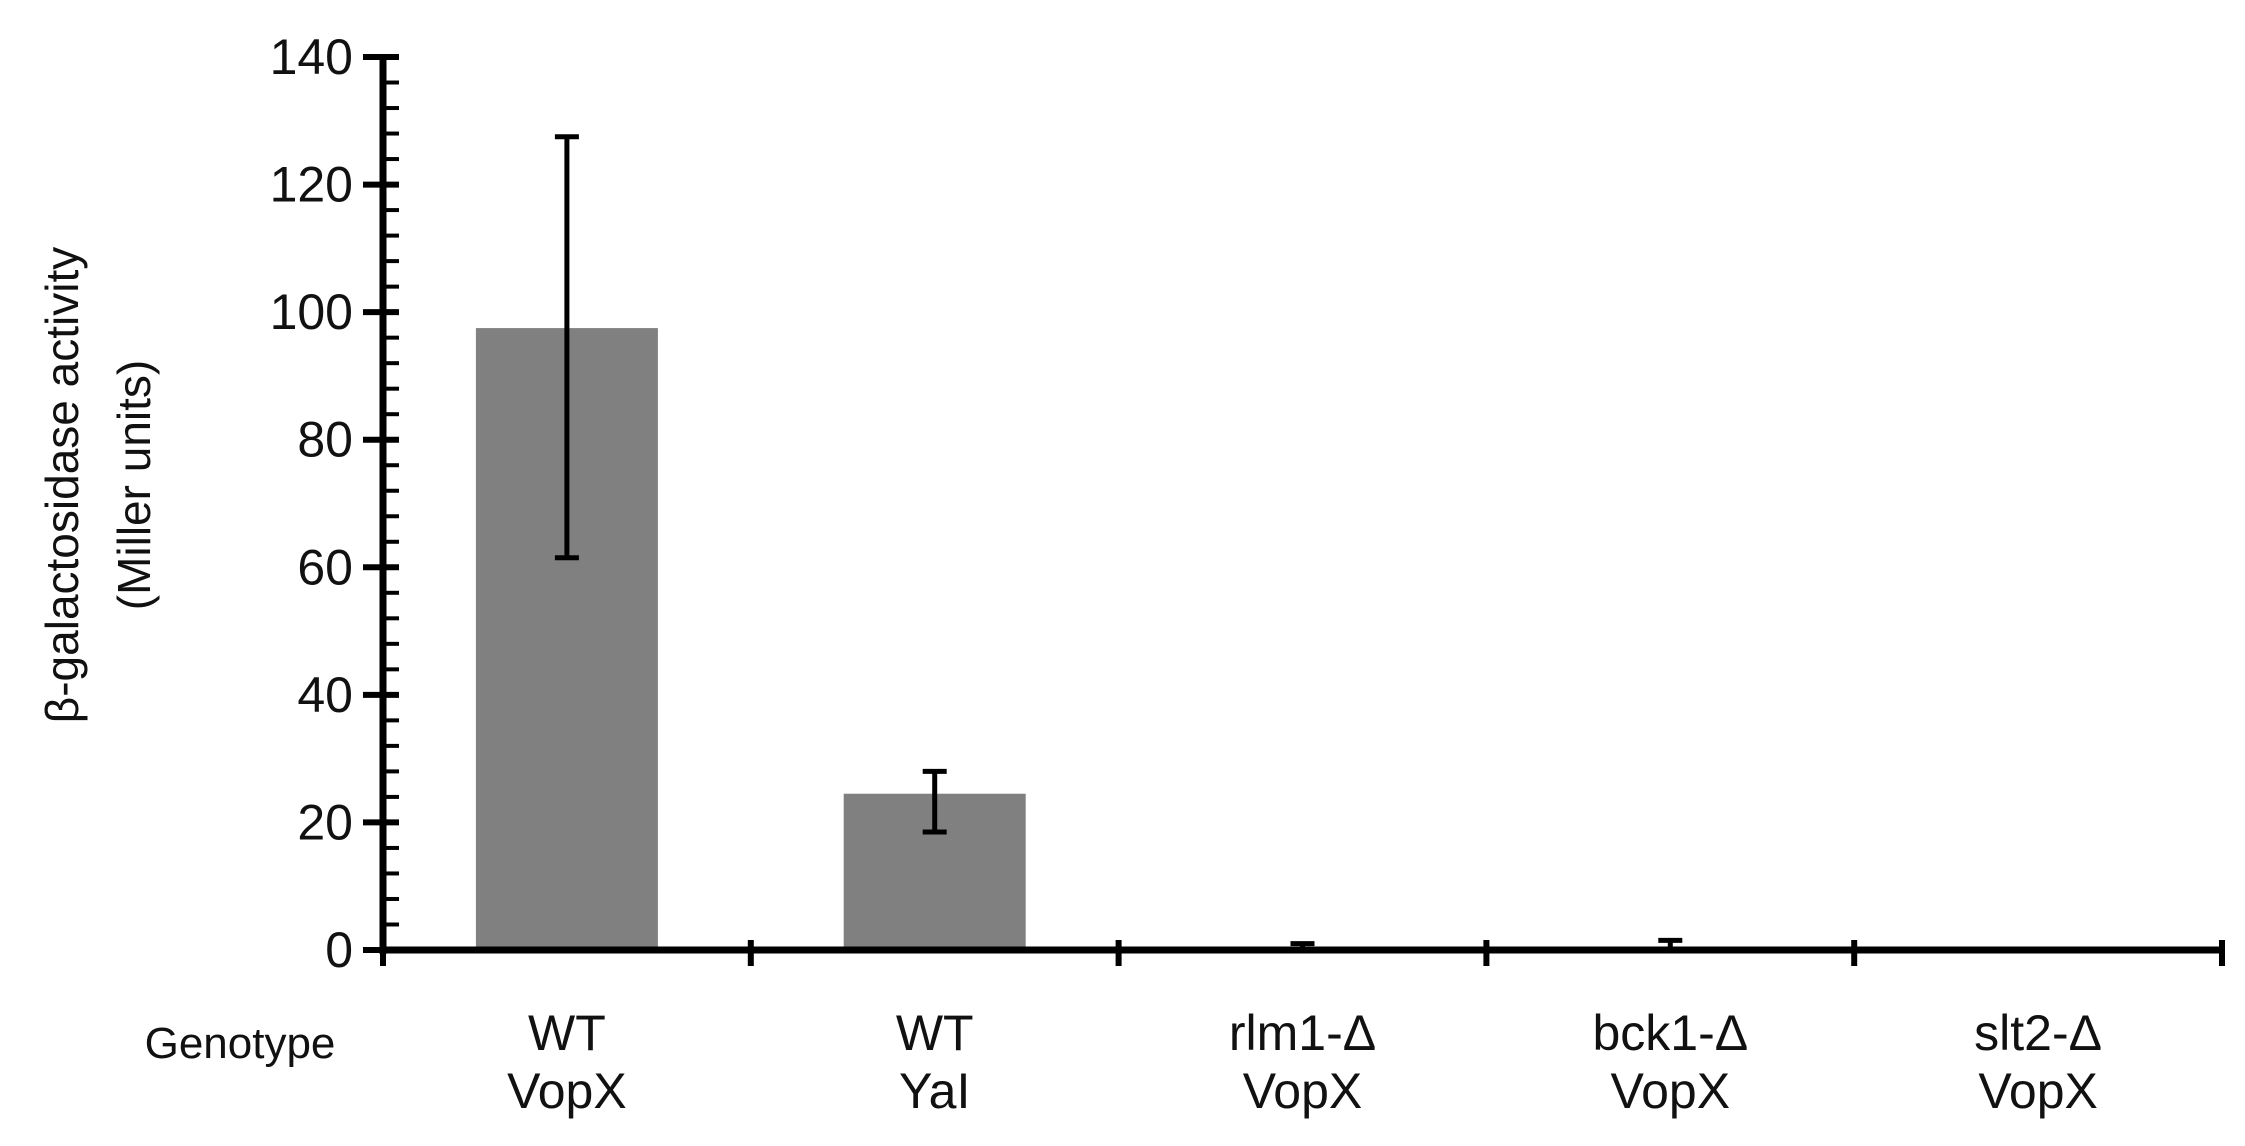  I want to click on y-tick-label: 120, so click(311, 185).